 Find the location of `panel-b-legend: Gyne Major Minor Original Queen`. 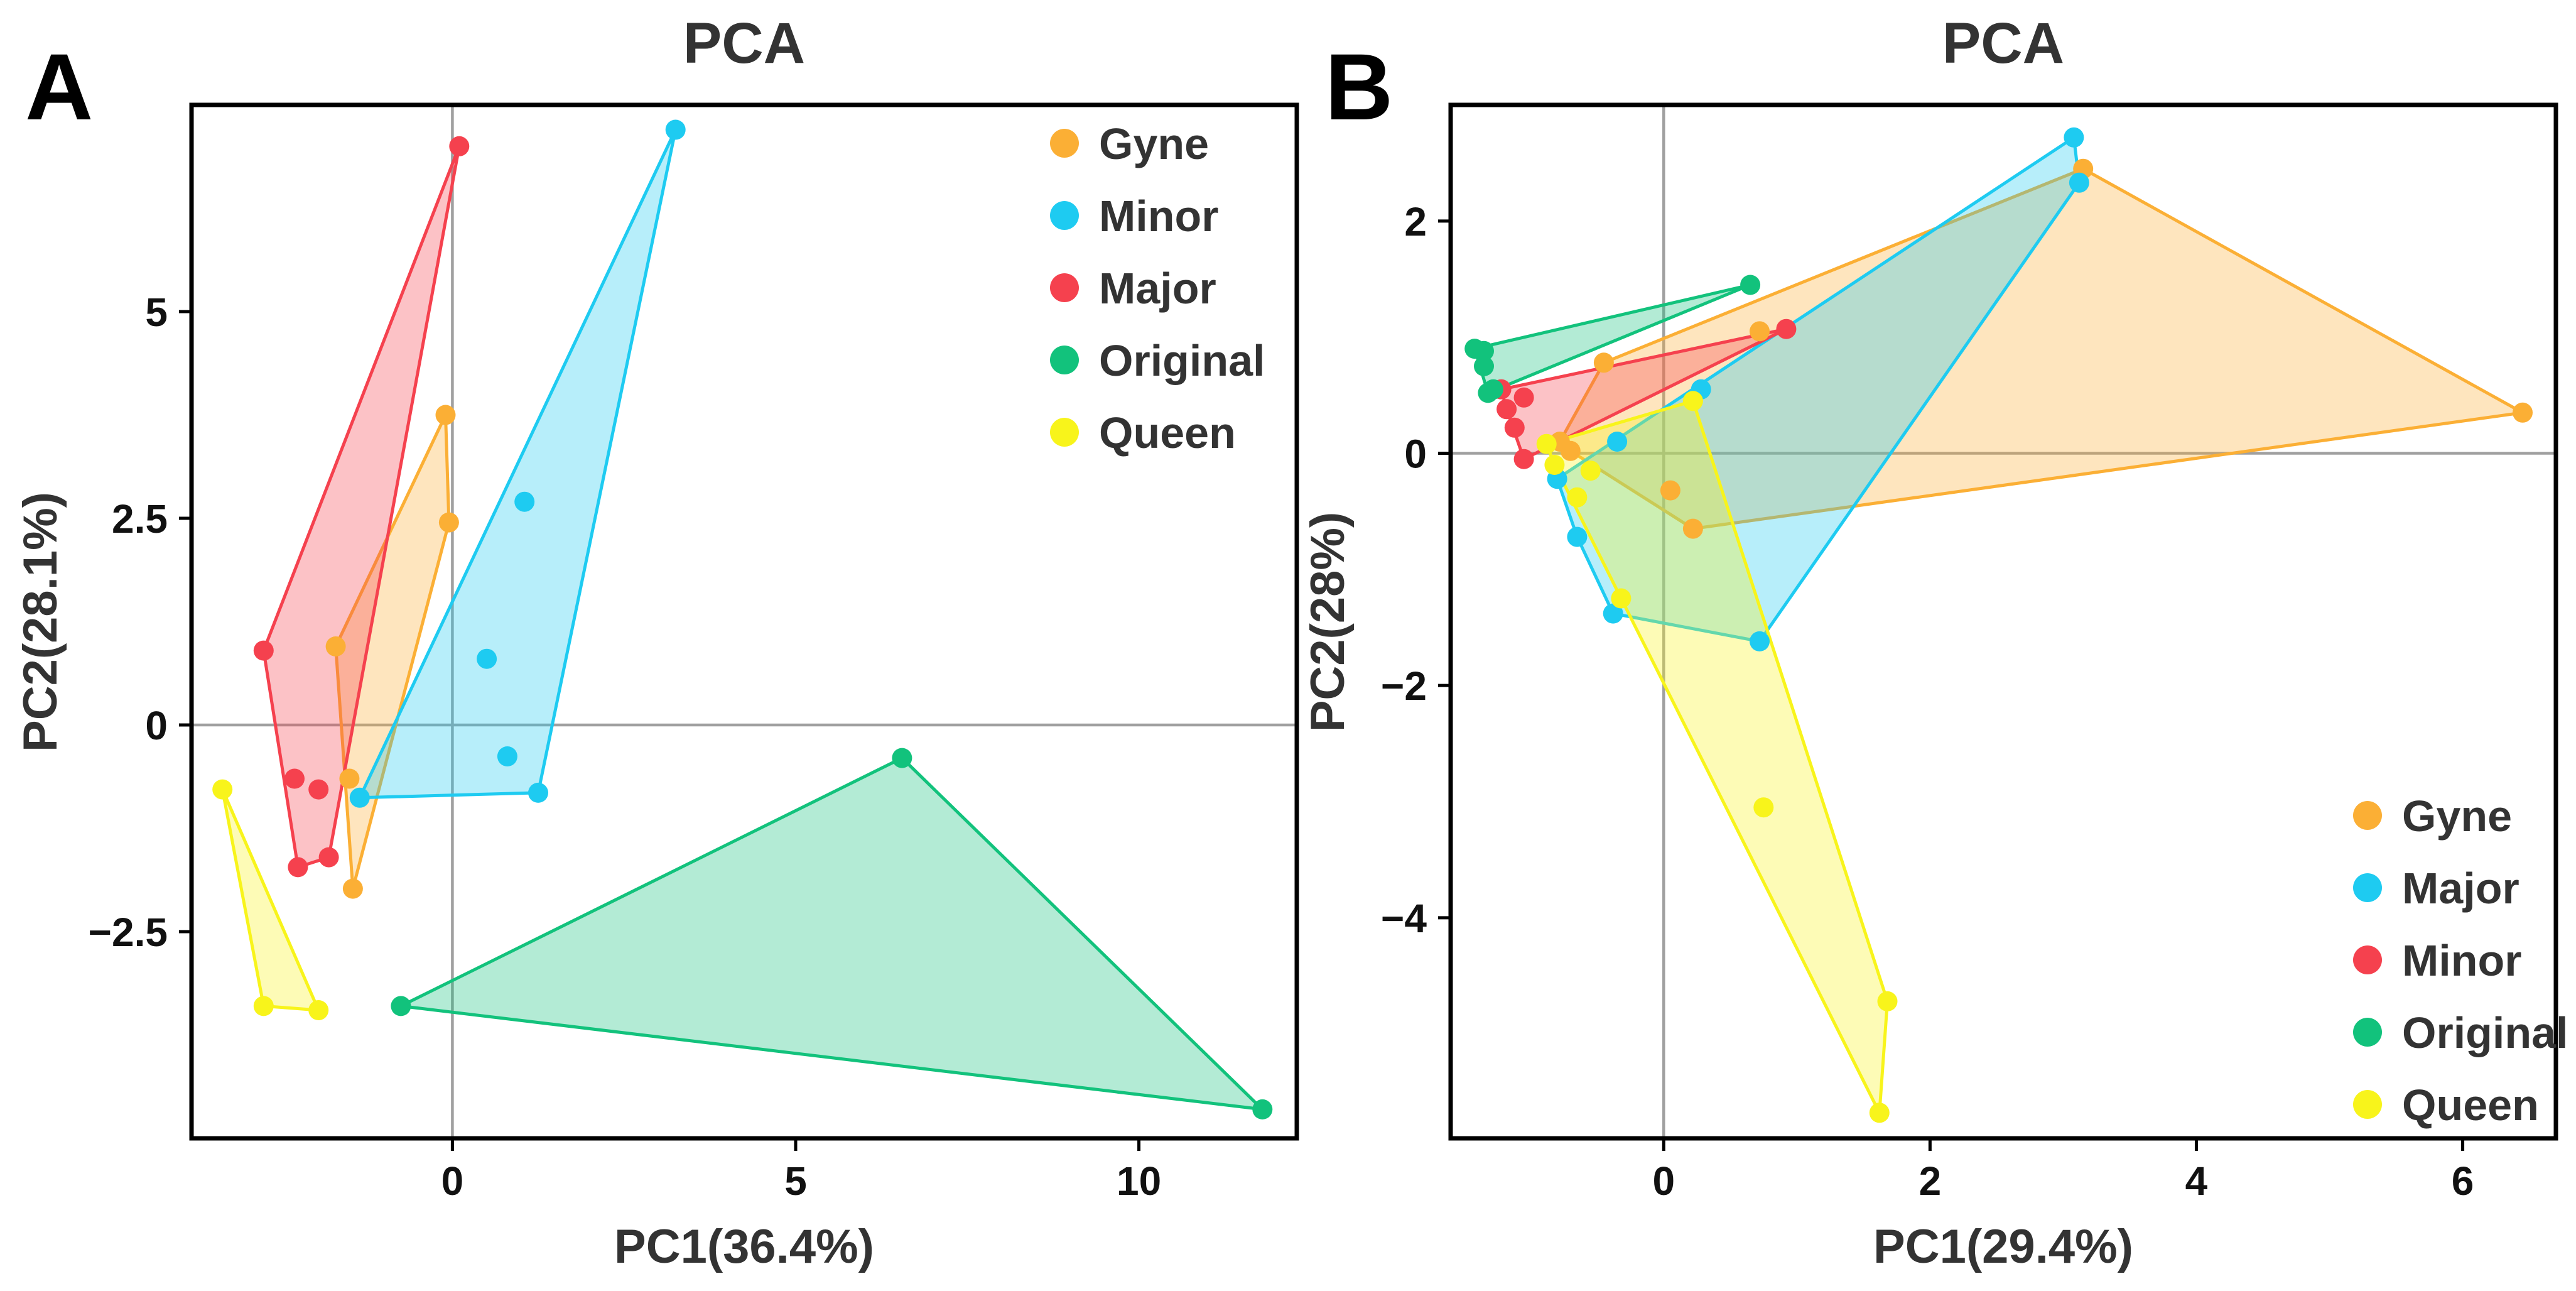

panel-b-legend: Gyne Major Minor Original Queen is located at coordinates (2461, 961).